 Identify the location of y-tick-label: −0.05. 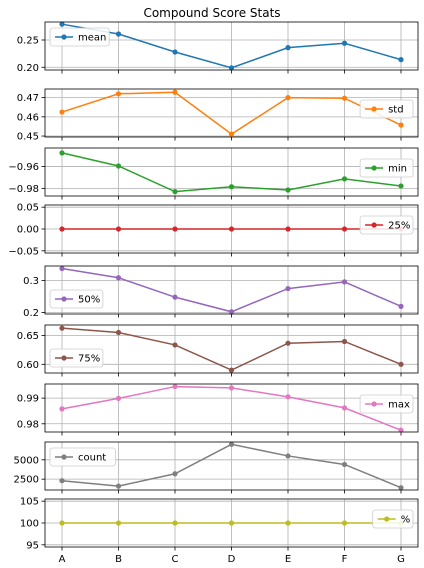
(23, 251).